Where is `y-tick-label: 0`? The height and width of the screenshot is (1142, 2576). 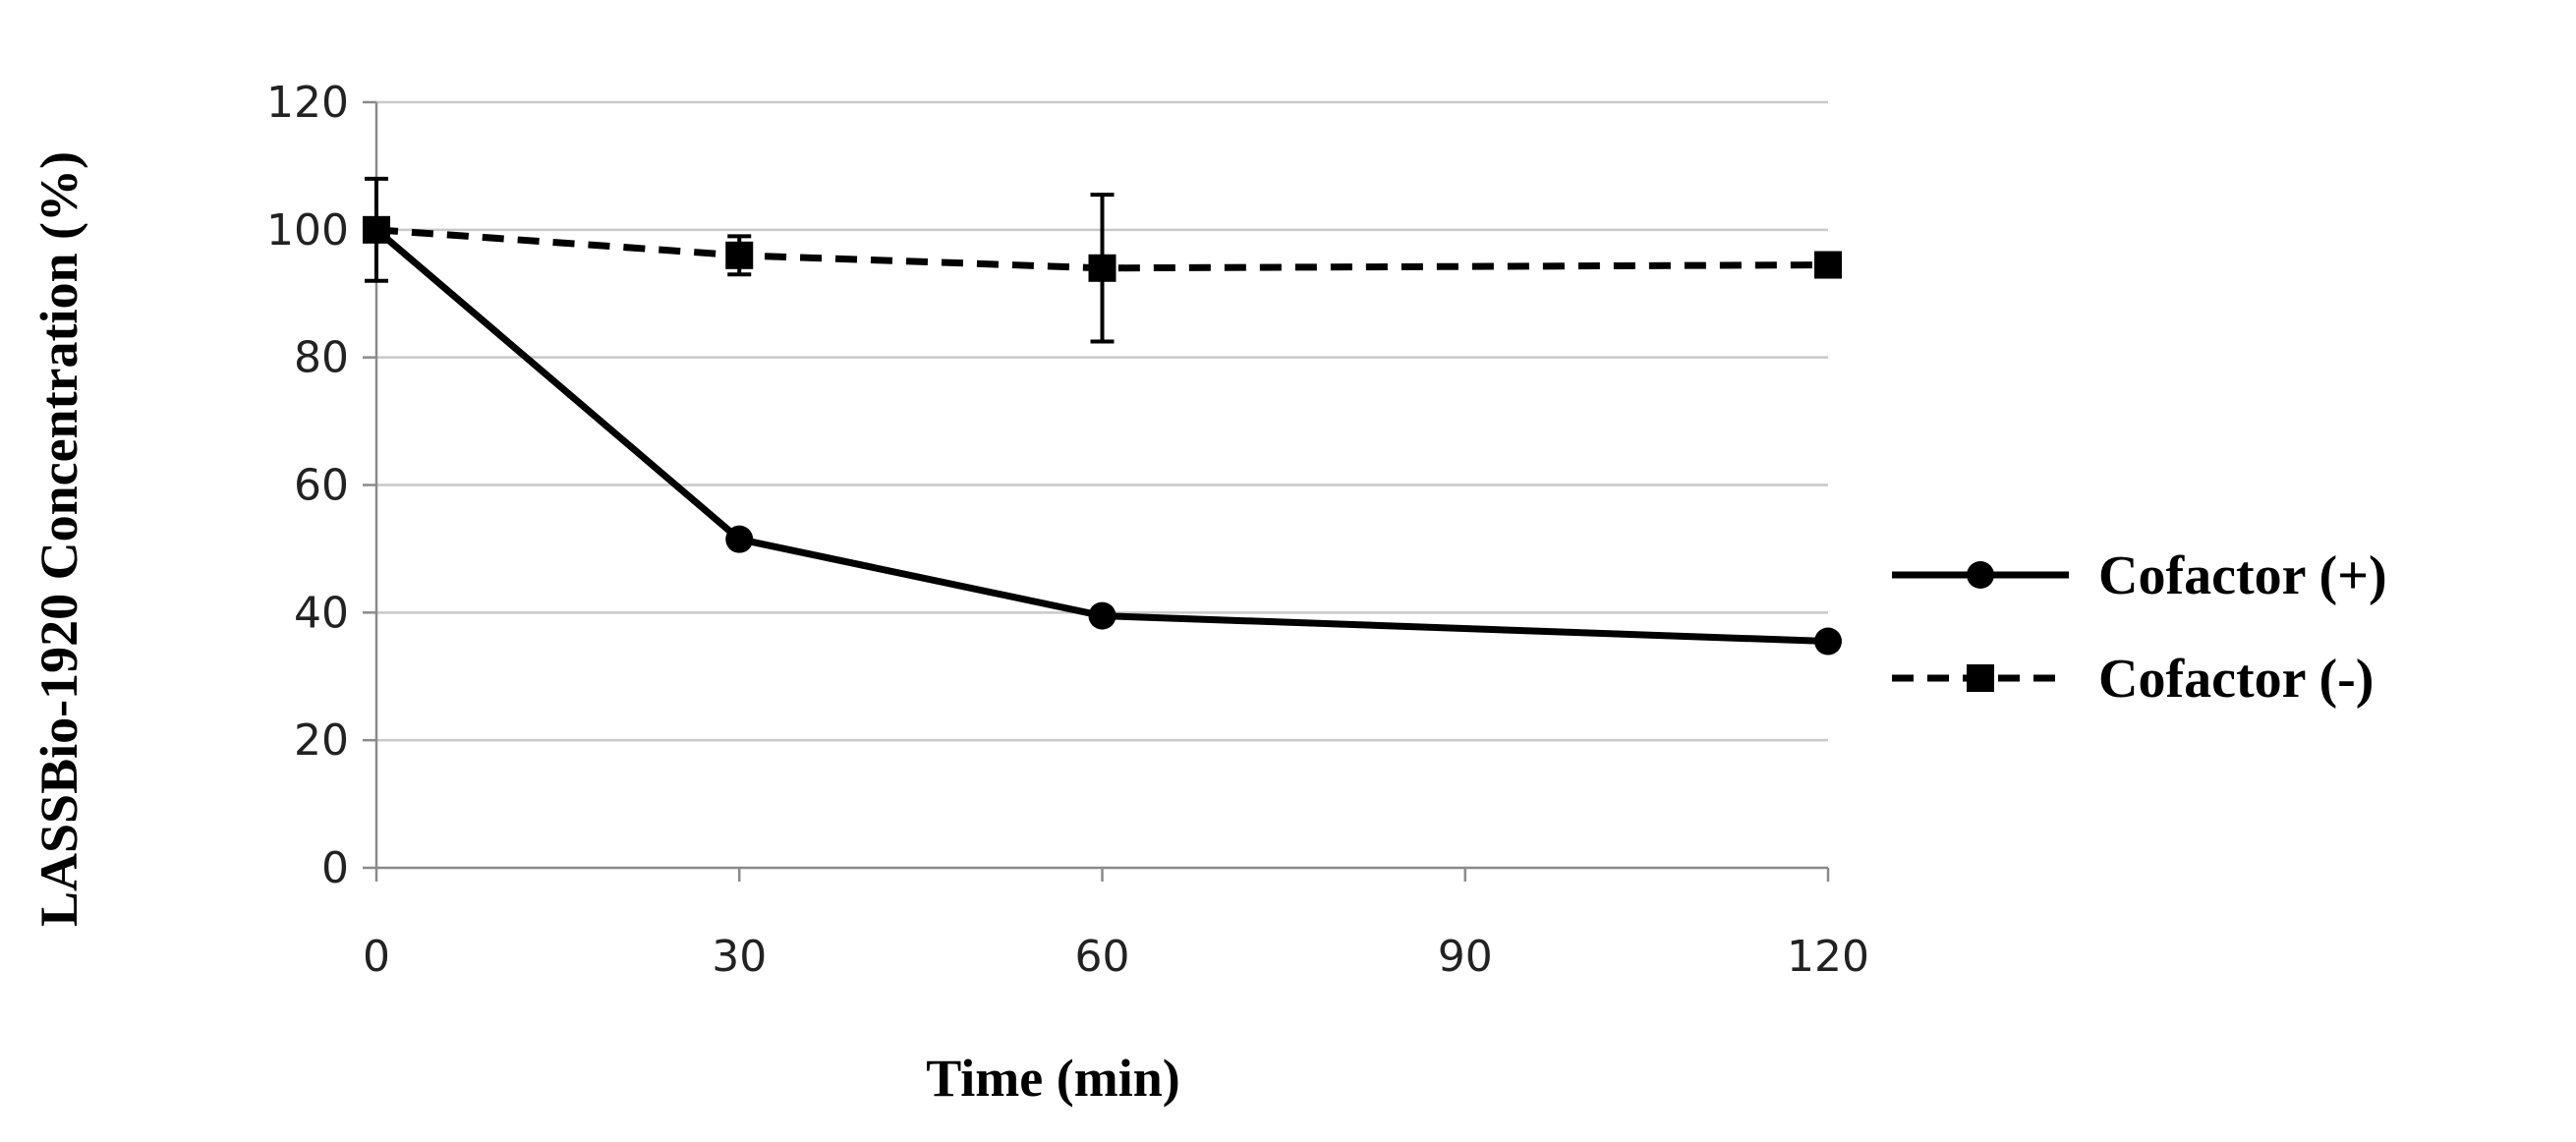 y-tick-label: 0 is located at coordinates (335, 868).